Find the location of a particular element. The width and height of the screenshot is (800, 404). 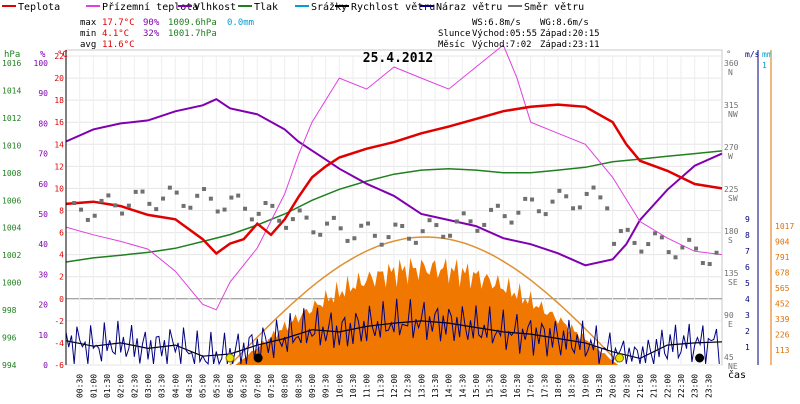

stat-moon-rise: Východ:7:02 is located at coordinates (502, 45).